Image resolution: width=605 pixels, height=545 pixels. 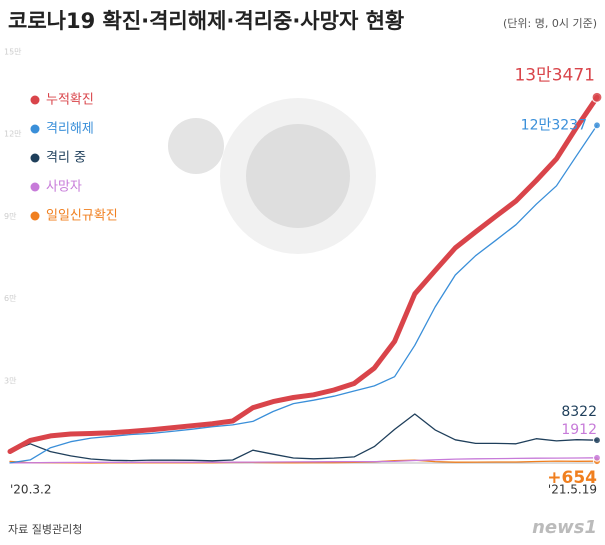 I want to click on data-label: 8322, so click(x=579, y=412).